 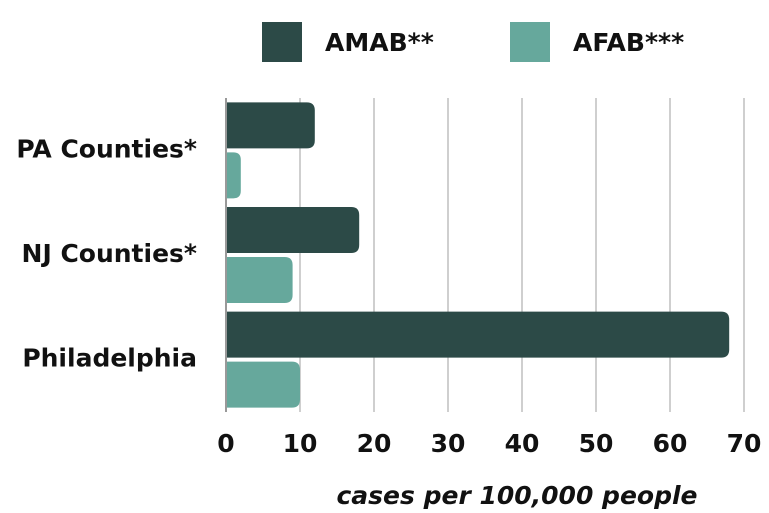 What do you see at coordinates (628, 42) in the screenshot?
I see `legend-label: AFAB***` at bounding box center [628, 42].